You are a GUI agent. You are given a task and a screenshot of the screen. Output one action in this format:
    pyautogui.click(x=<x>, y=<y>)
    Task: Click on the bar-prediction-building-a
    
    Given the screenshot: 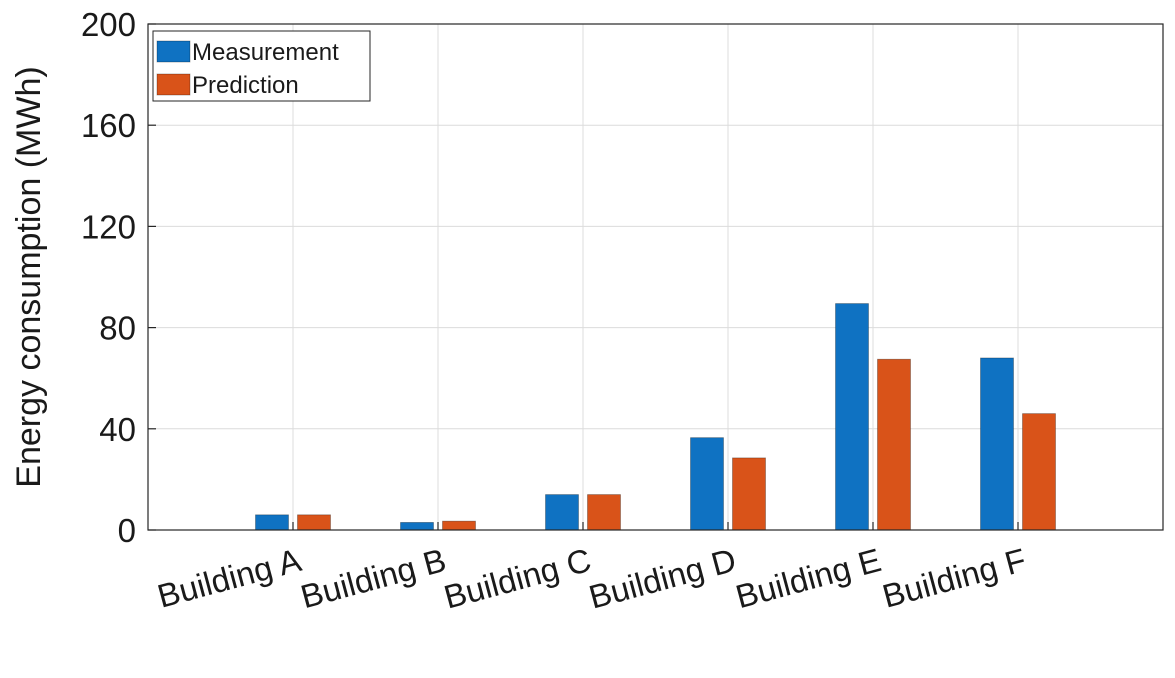 What is the action you would take?
    pyautogui.click(x=314, y=522)
    